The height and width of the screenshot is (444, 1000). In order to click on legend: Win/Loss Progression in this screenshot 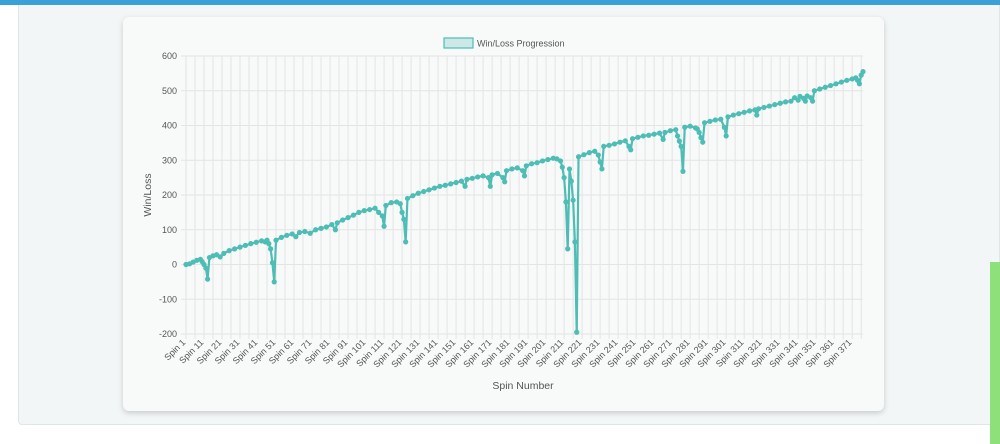, I will do `click(504, 43)`.